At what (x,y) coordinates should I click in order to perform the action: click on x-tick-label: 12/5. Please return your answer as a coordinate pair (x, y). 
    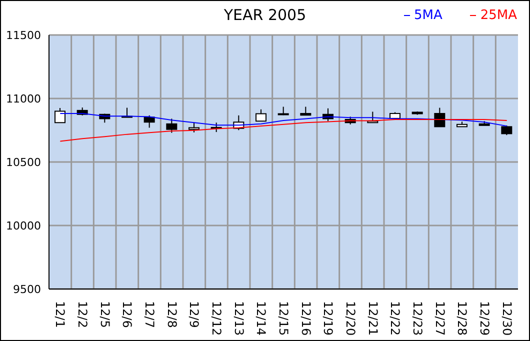
    Looking at the image, I should click on (105, 314).